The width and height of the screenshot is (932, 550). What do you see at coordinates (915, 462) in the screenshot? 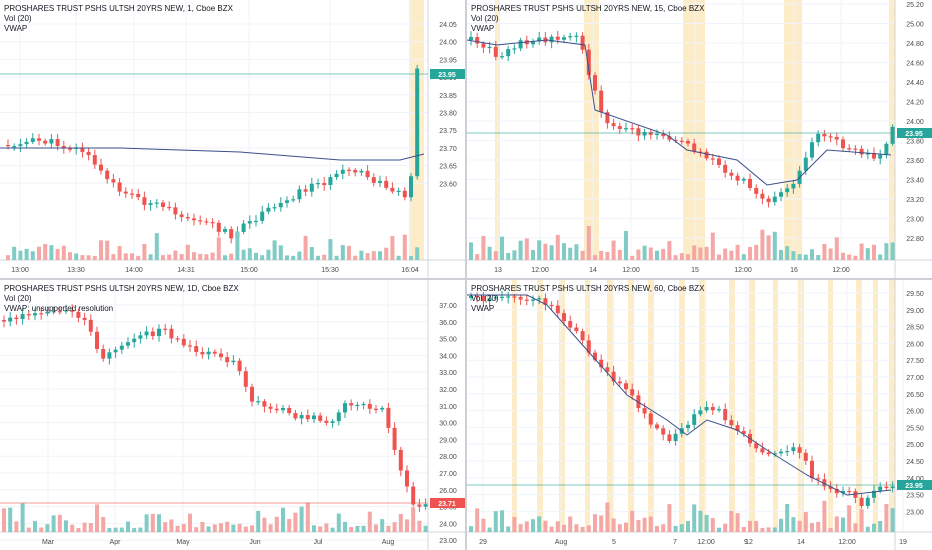
I see `price-tick-label: 24.50` at bounding box center [915, 462].